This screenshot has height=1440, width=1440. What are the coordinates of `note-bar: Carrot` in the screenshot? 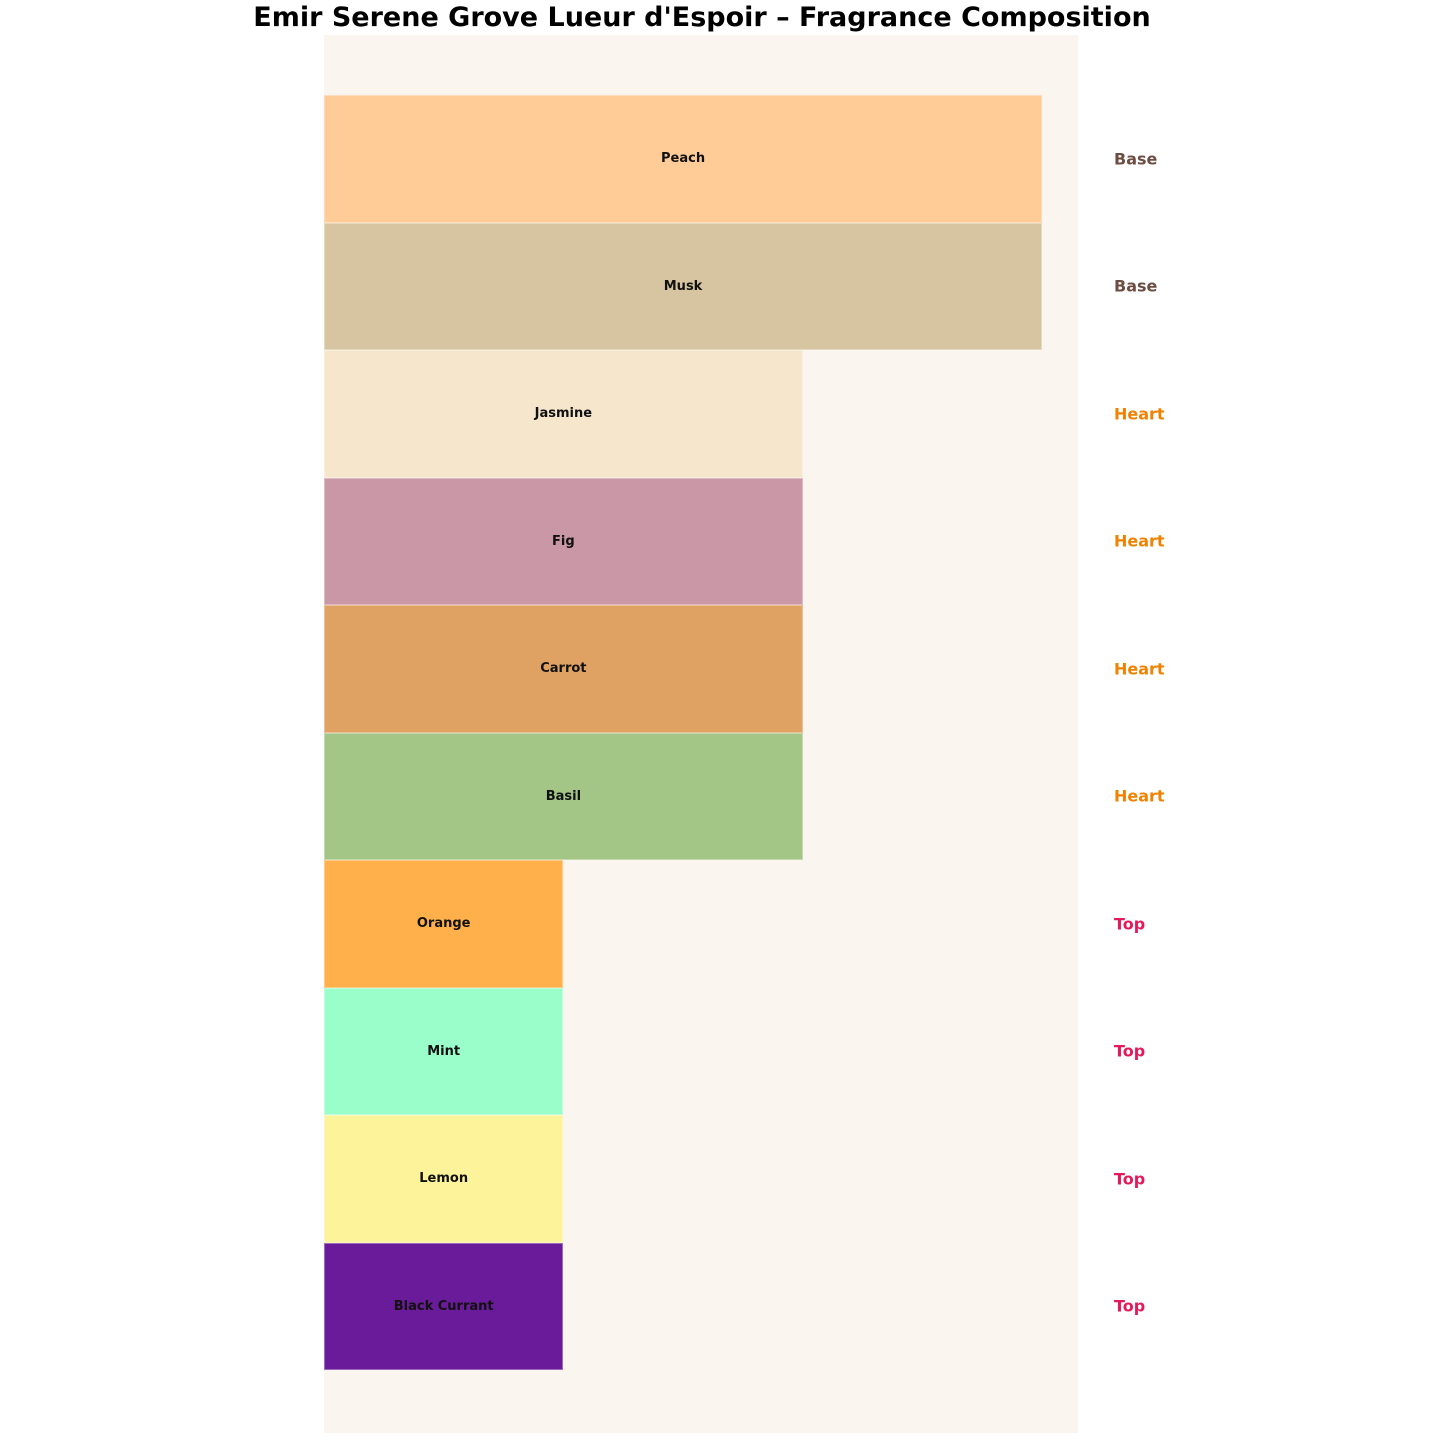 It's located at (563, 669).